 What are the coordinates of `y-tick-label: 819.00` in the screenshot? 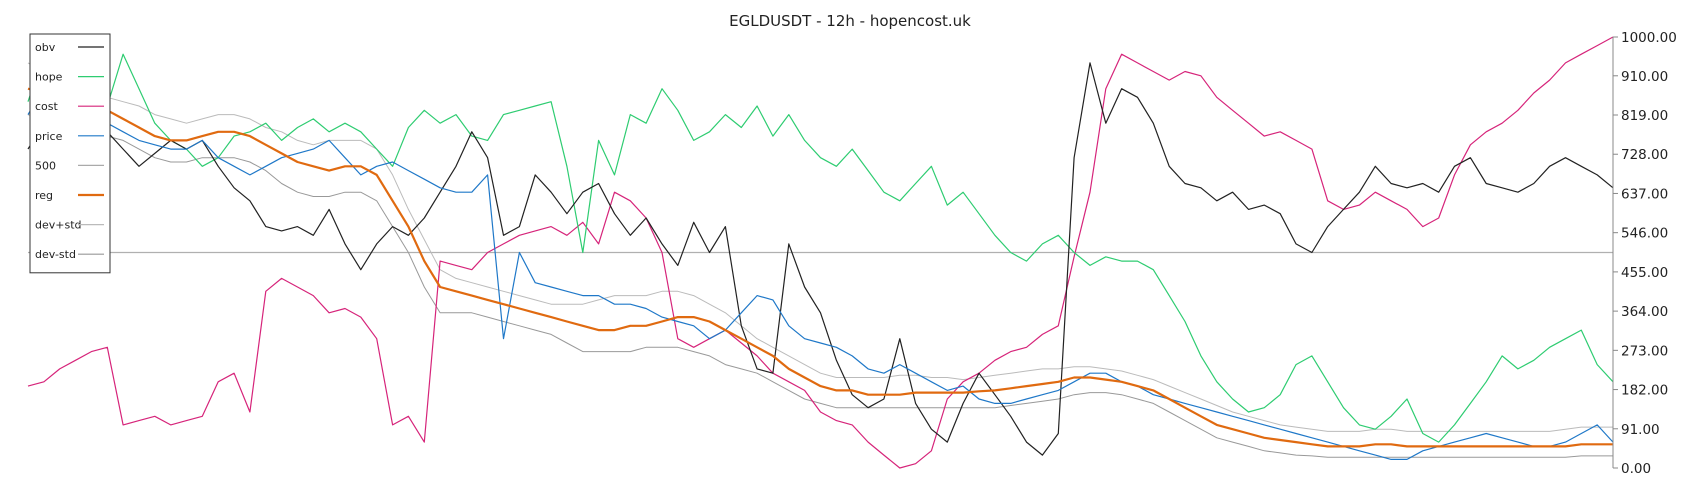 It's located at (1644, 116).